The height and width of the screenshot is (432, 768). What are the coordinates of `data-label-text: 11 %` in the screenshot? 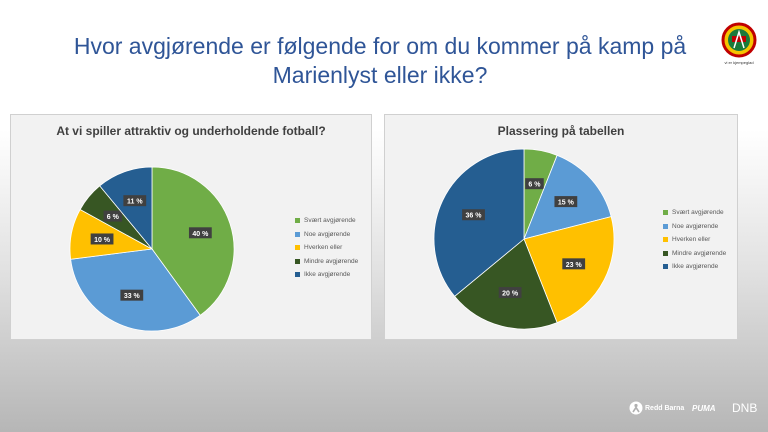 It's located at (135, 202).